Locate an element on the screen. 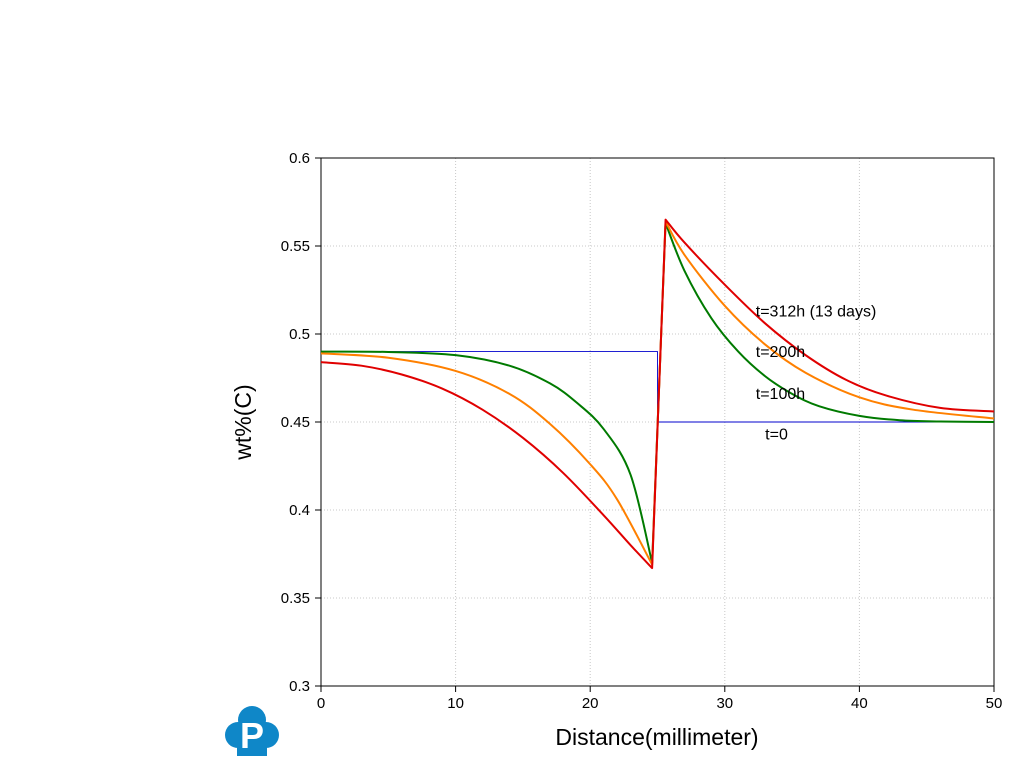  x-tick-label: 0 is located at coordinates (321, 703).